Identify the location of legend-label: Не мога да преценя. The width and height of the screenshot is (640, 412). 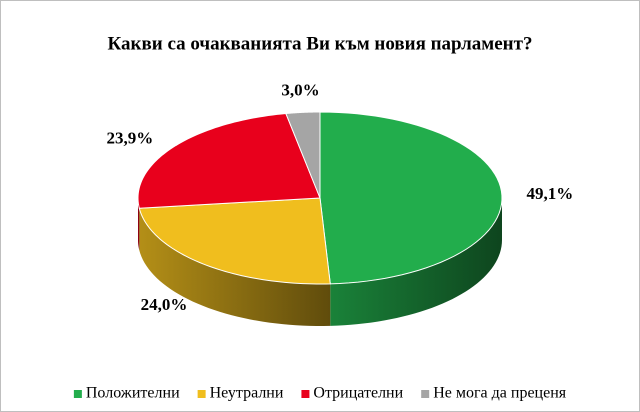
(500, 393).